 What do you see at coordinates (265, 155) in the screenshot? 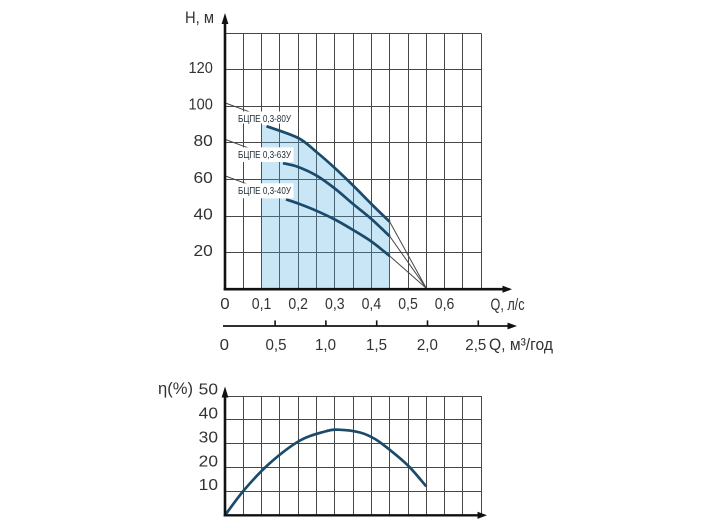
I see `svg-text: БЦПЕ 0,3-63У` at bounding box center [265, 155].